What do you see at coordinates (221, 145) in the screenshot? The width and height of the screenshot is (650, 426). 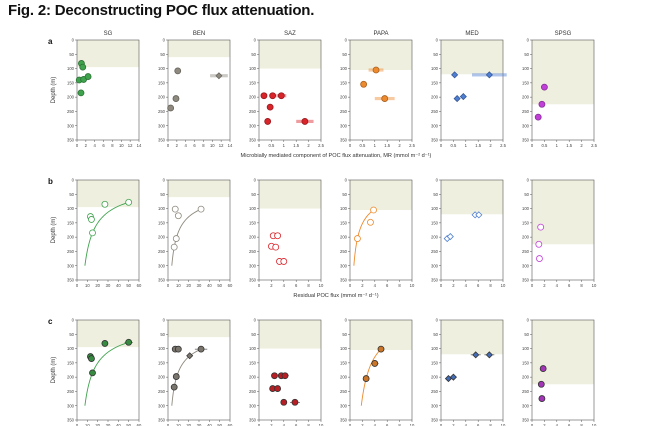 I see `x-tick-label: 12` at bounding box center [221, 145].